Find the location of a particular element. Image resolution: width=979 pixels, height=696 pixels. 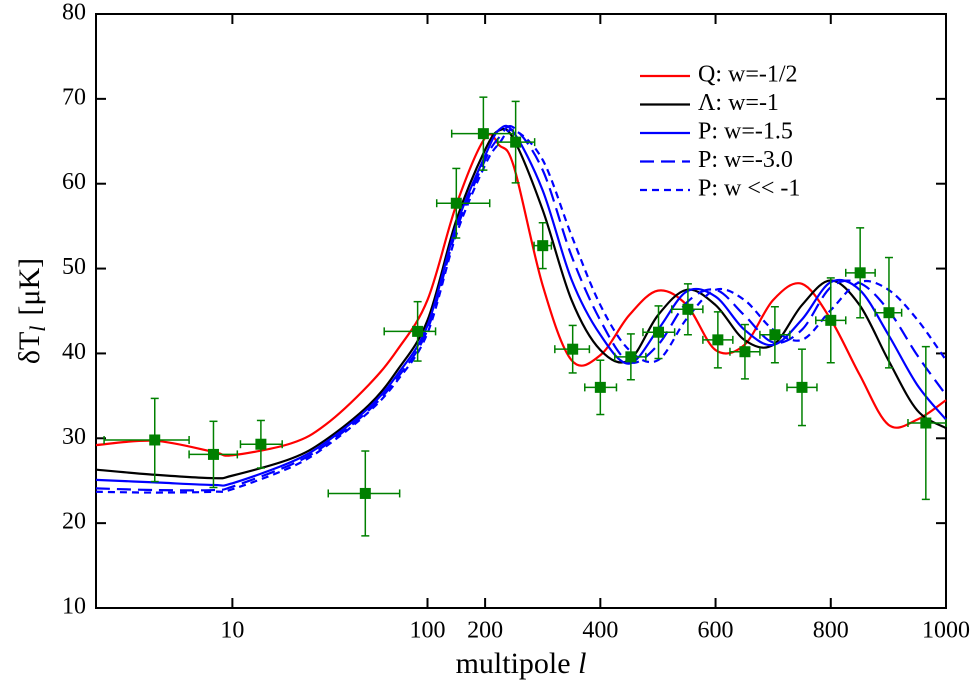

x-axis-variable: l is located at coordinates (582, 663).